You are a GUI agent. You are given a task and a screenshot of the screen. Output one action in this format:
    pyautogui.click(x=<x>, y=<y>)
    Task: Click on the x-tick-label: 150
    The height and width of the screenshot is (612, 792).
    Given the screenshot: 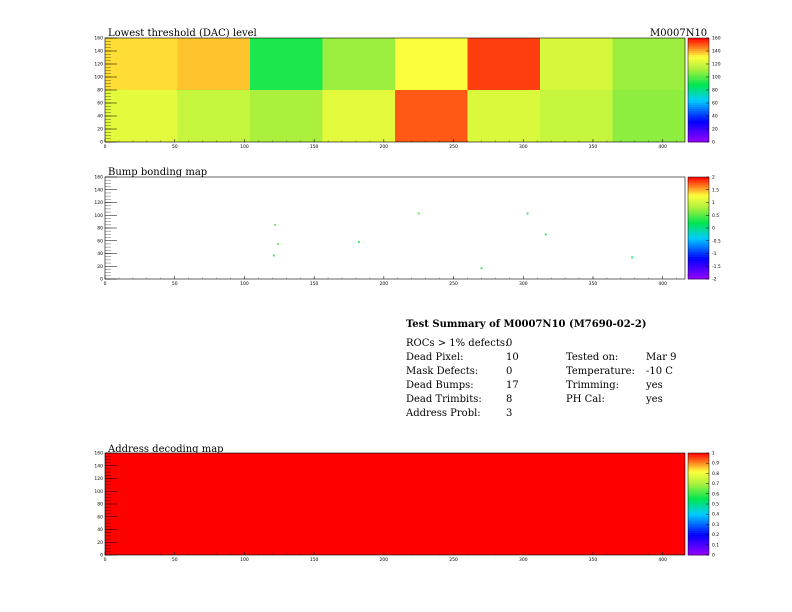 What is the action you would take?
    pyautogui.click(x=314, y=284)
    